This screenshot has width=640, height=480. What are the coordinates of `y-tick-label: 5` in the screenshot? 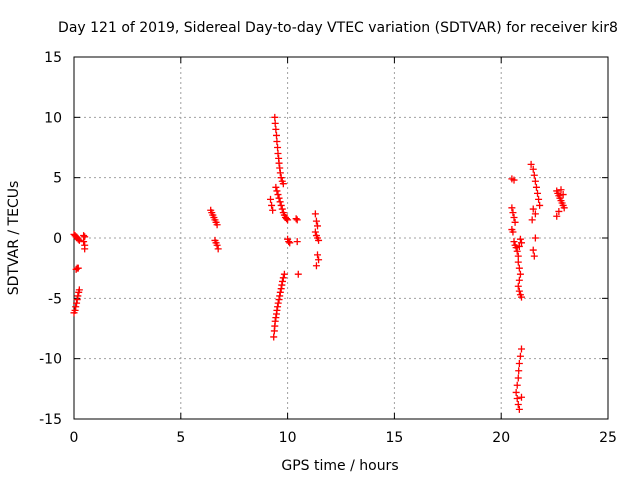 It's located at (57, 179).